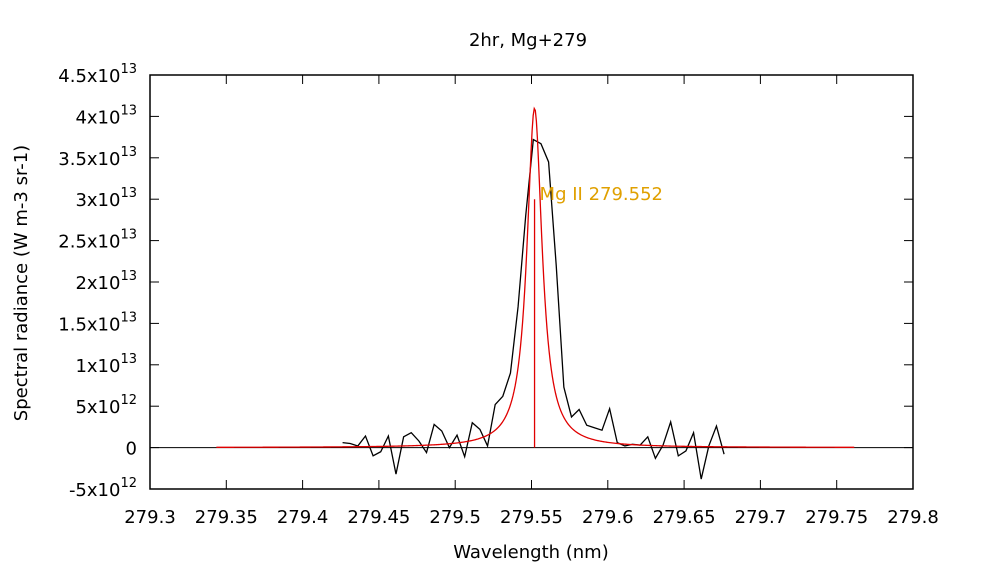 Image resolution: width=1002 pixels, height=569 pixels. What do you see at coordinates (97, 200) in the screenshot?
I see `y-tick-mantissa: 3x10` at bounding box center [97, 200].